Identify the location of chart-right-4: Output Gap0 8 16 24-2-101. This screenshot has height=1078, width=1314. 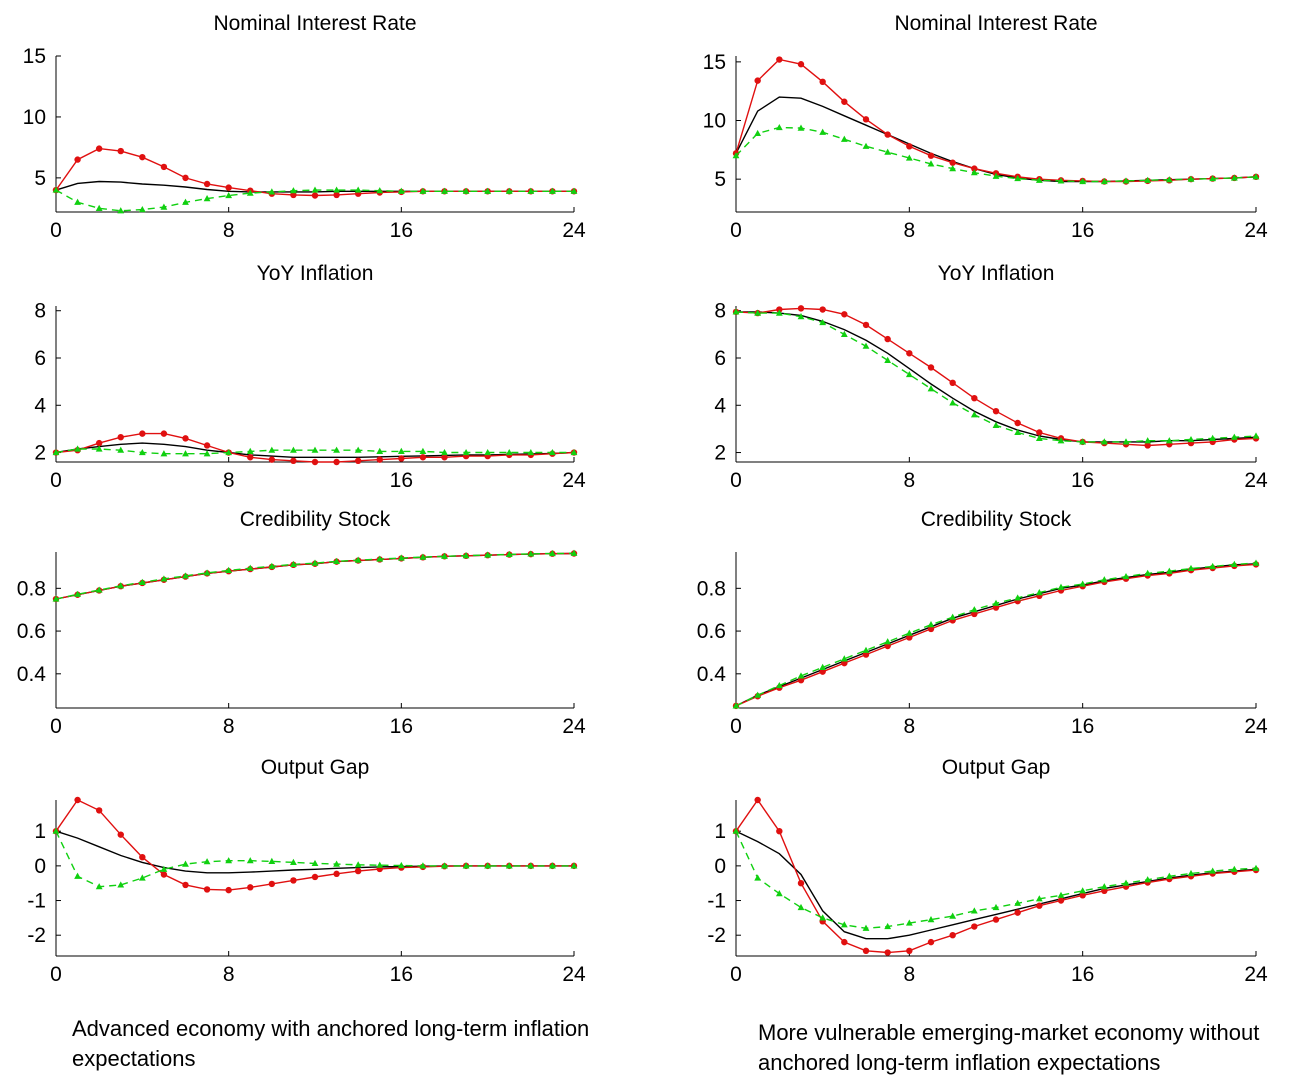
(987, 871).